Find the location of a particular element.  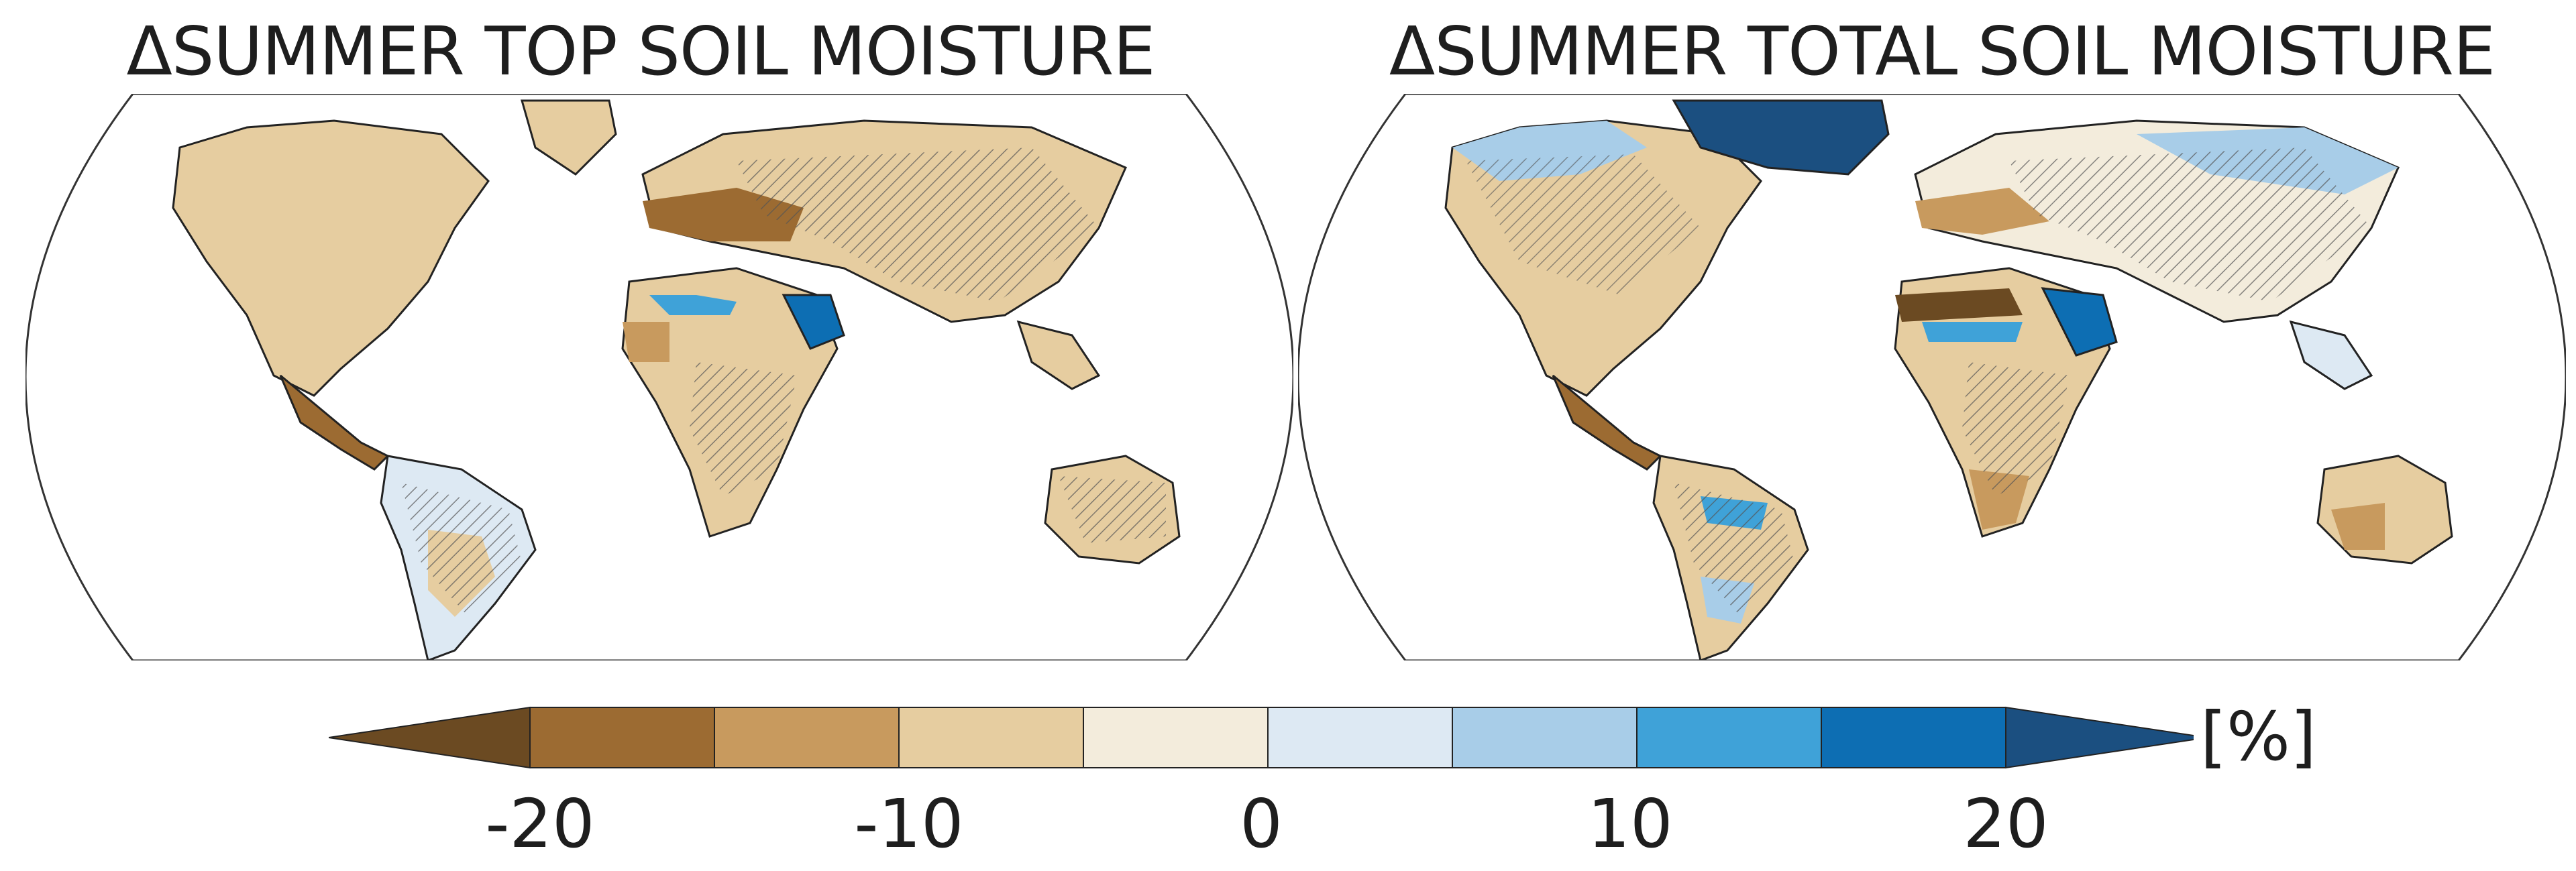

colorbar-tick-label: 0 is located at coordinates (1261, 824).